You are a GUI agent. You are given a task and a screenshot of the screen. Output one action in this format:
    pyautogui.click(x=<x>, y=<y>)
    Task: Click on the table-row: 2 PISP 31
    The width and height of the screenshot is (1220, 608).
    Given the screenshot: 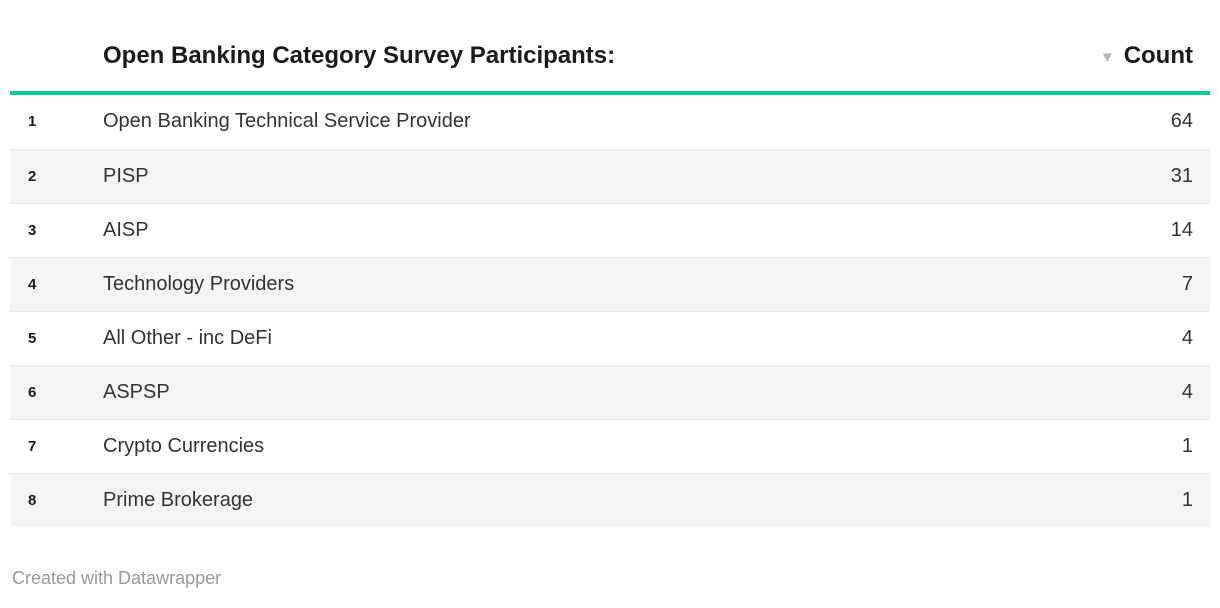 What is the action you would take?
    pyautogui.click(x=610, y=175)
    